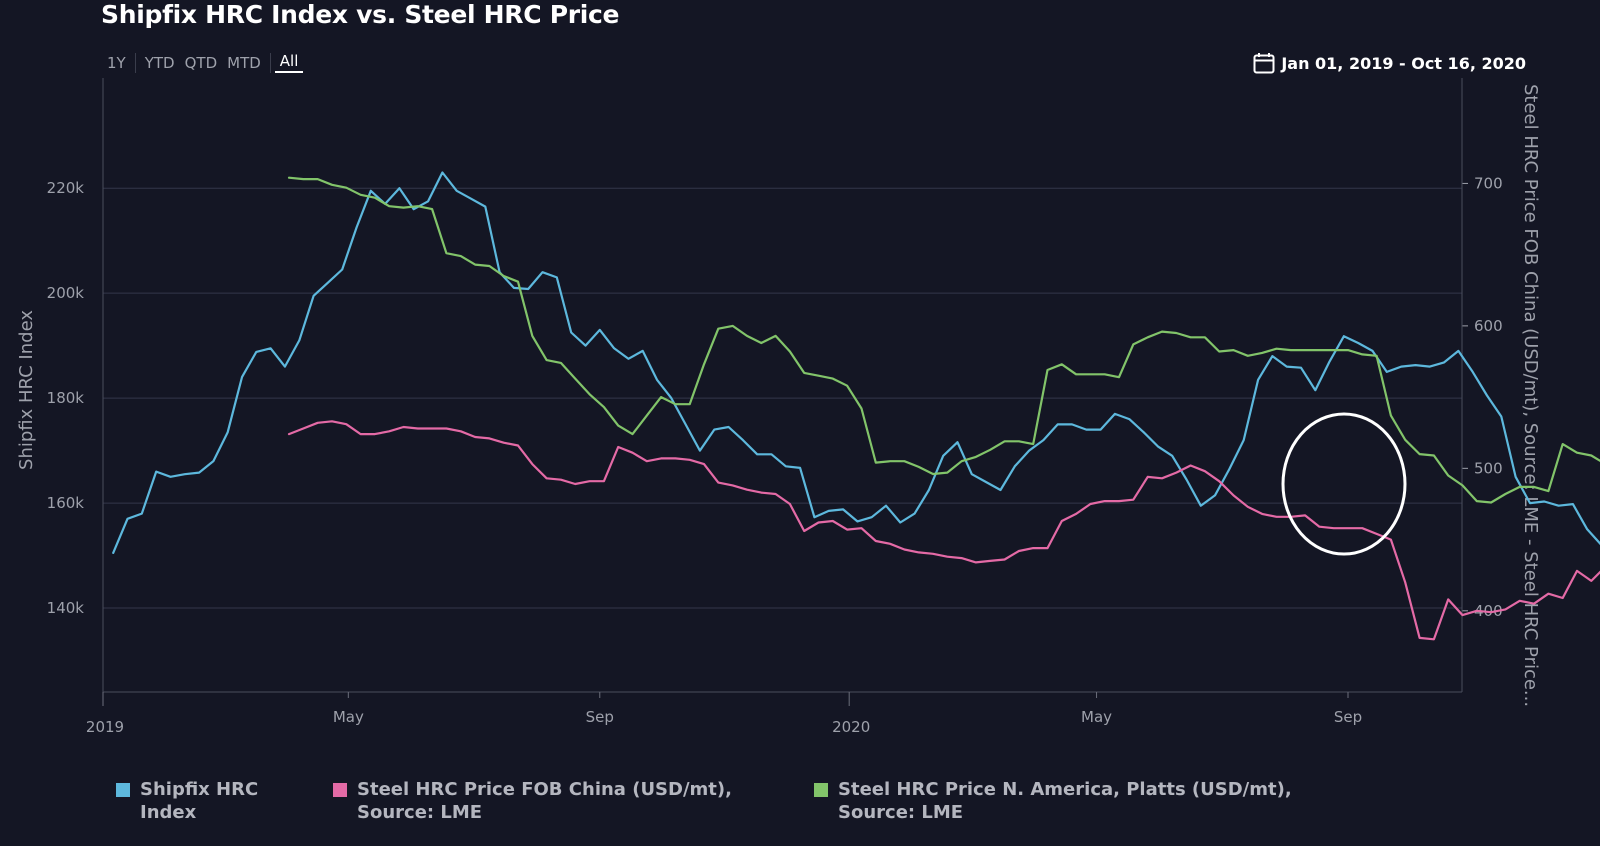 Image resolution: width=1600 pixels, height=846 pixels. What do you see at coordinates (66, 188) in the screenshot?
I see `y-left-tick-label: 220k` at bounding box center [66, 188].